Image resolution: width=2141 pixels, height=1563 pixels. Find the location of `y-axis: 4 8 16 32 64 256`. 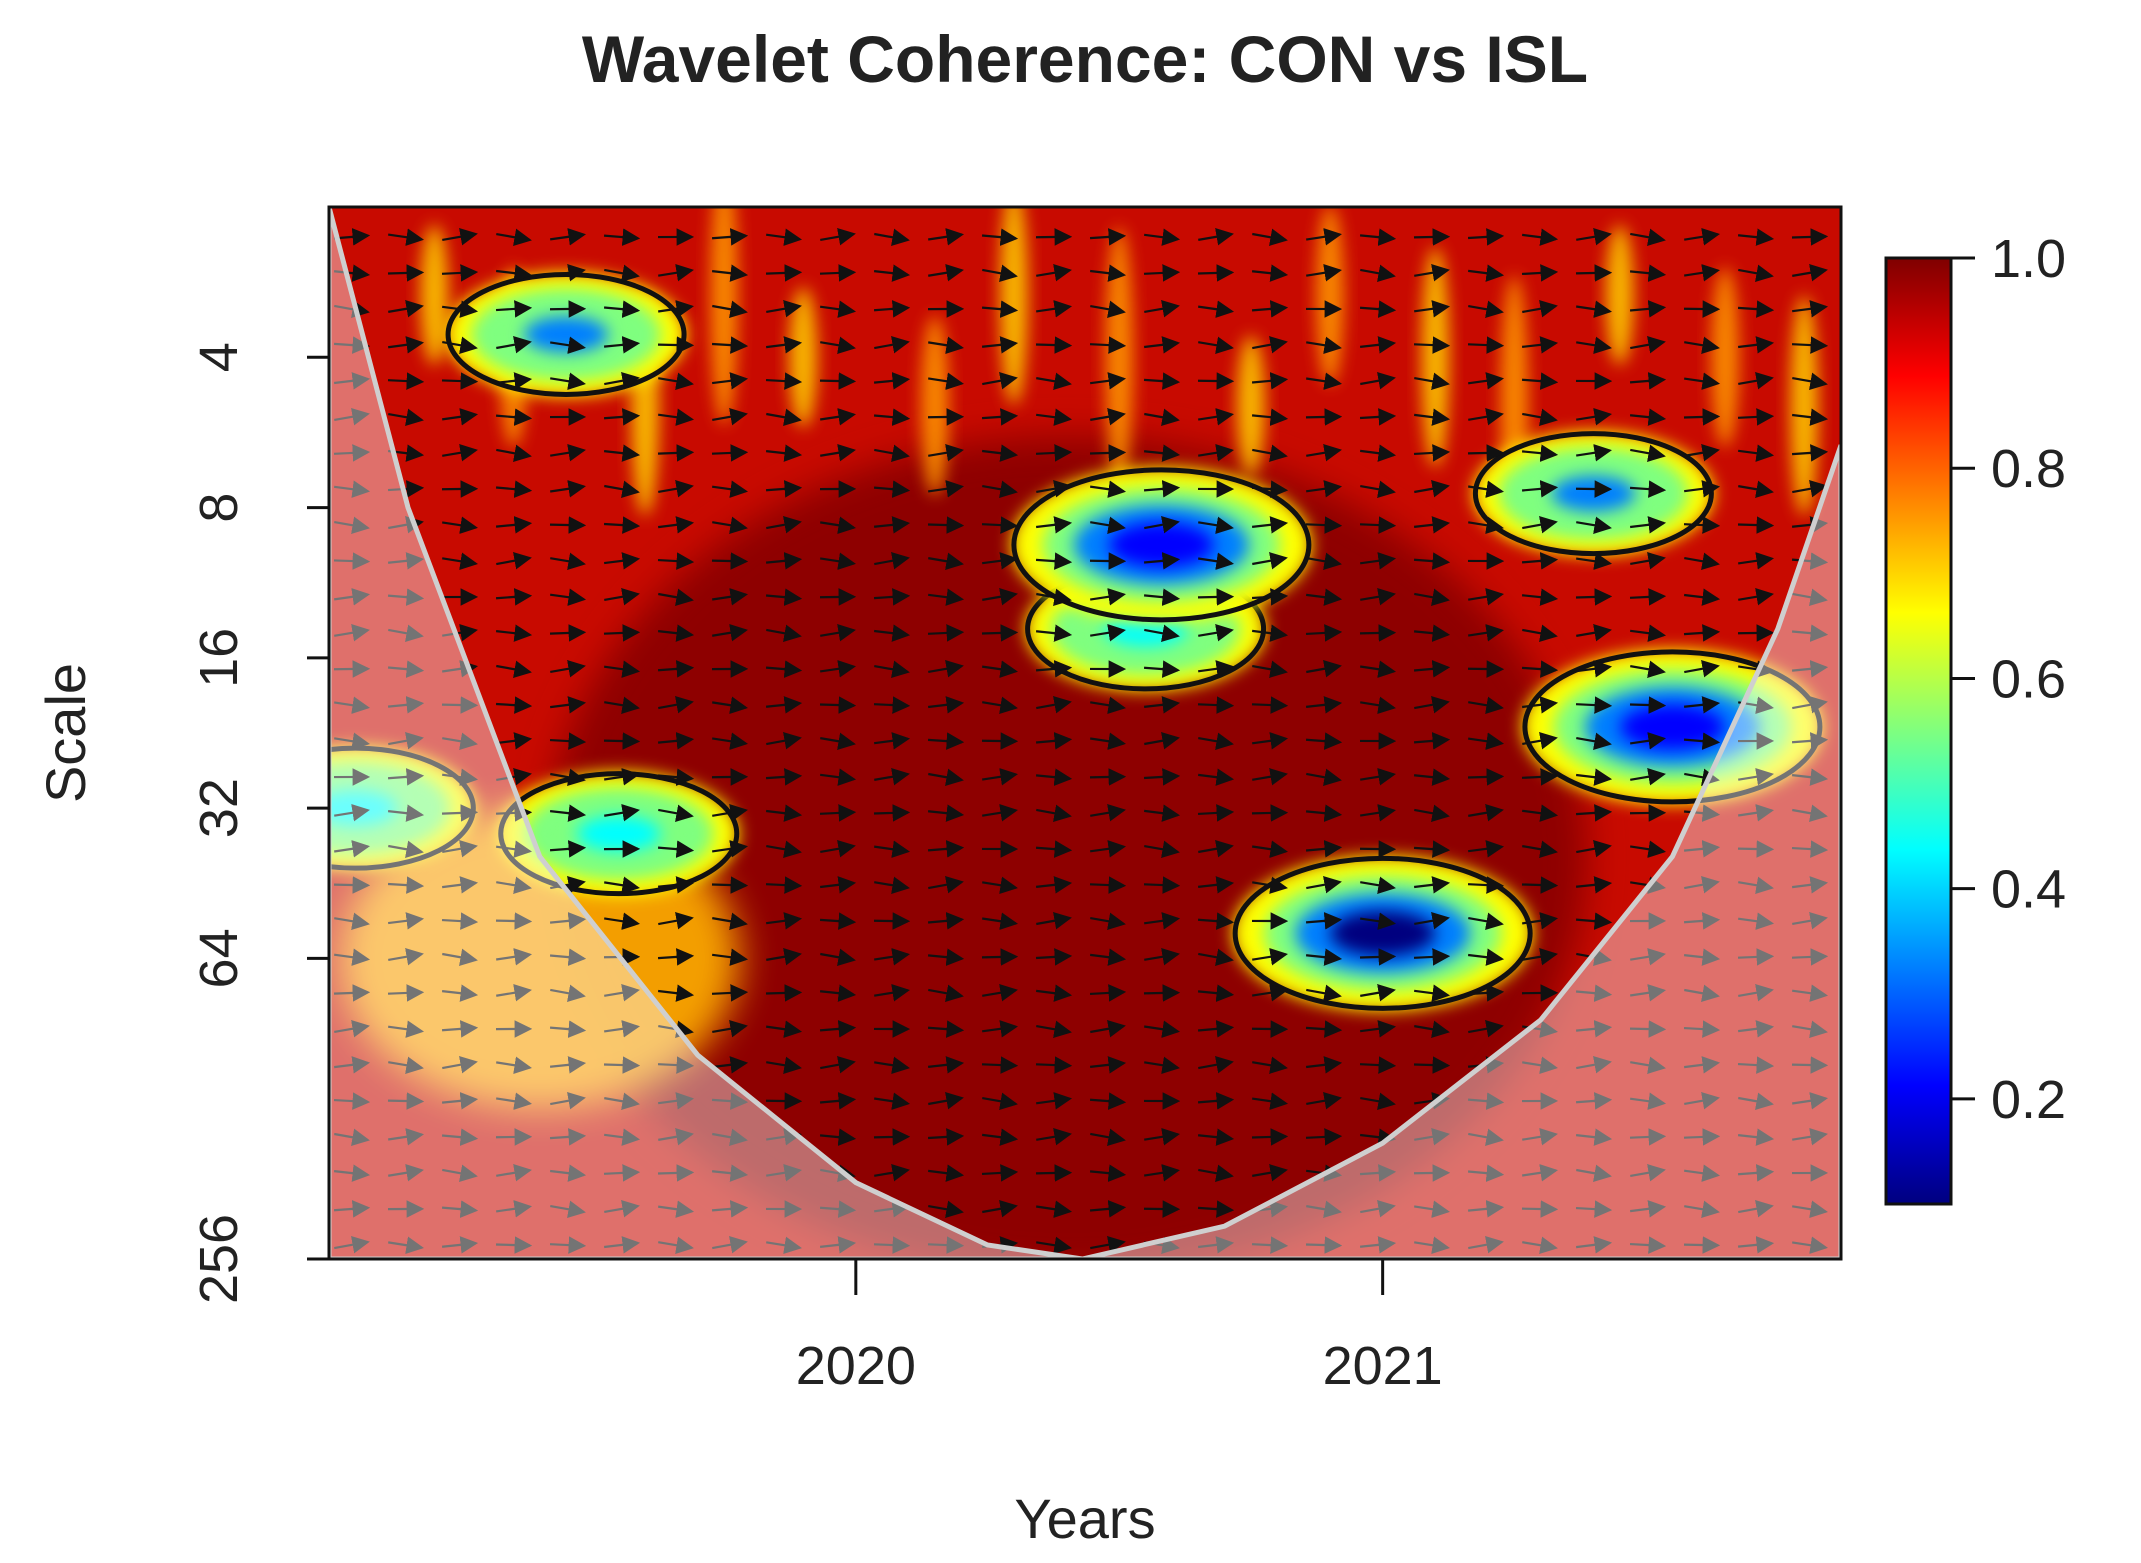

y-axis: 4 8 16 32 64 256 is located at coordinates (259, 823).